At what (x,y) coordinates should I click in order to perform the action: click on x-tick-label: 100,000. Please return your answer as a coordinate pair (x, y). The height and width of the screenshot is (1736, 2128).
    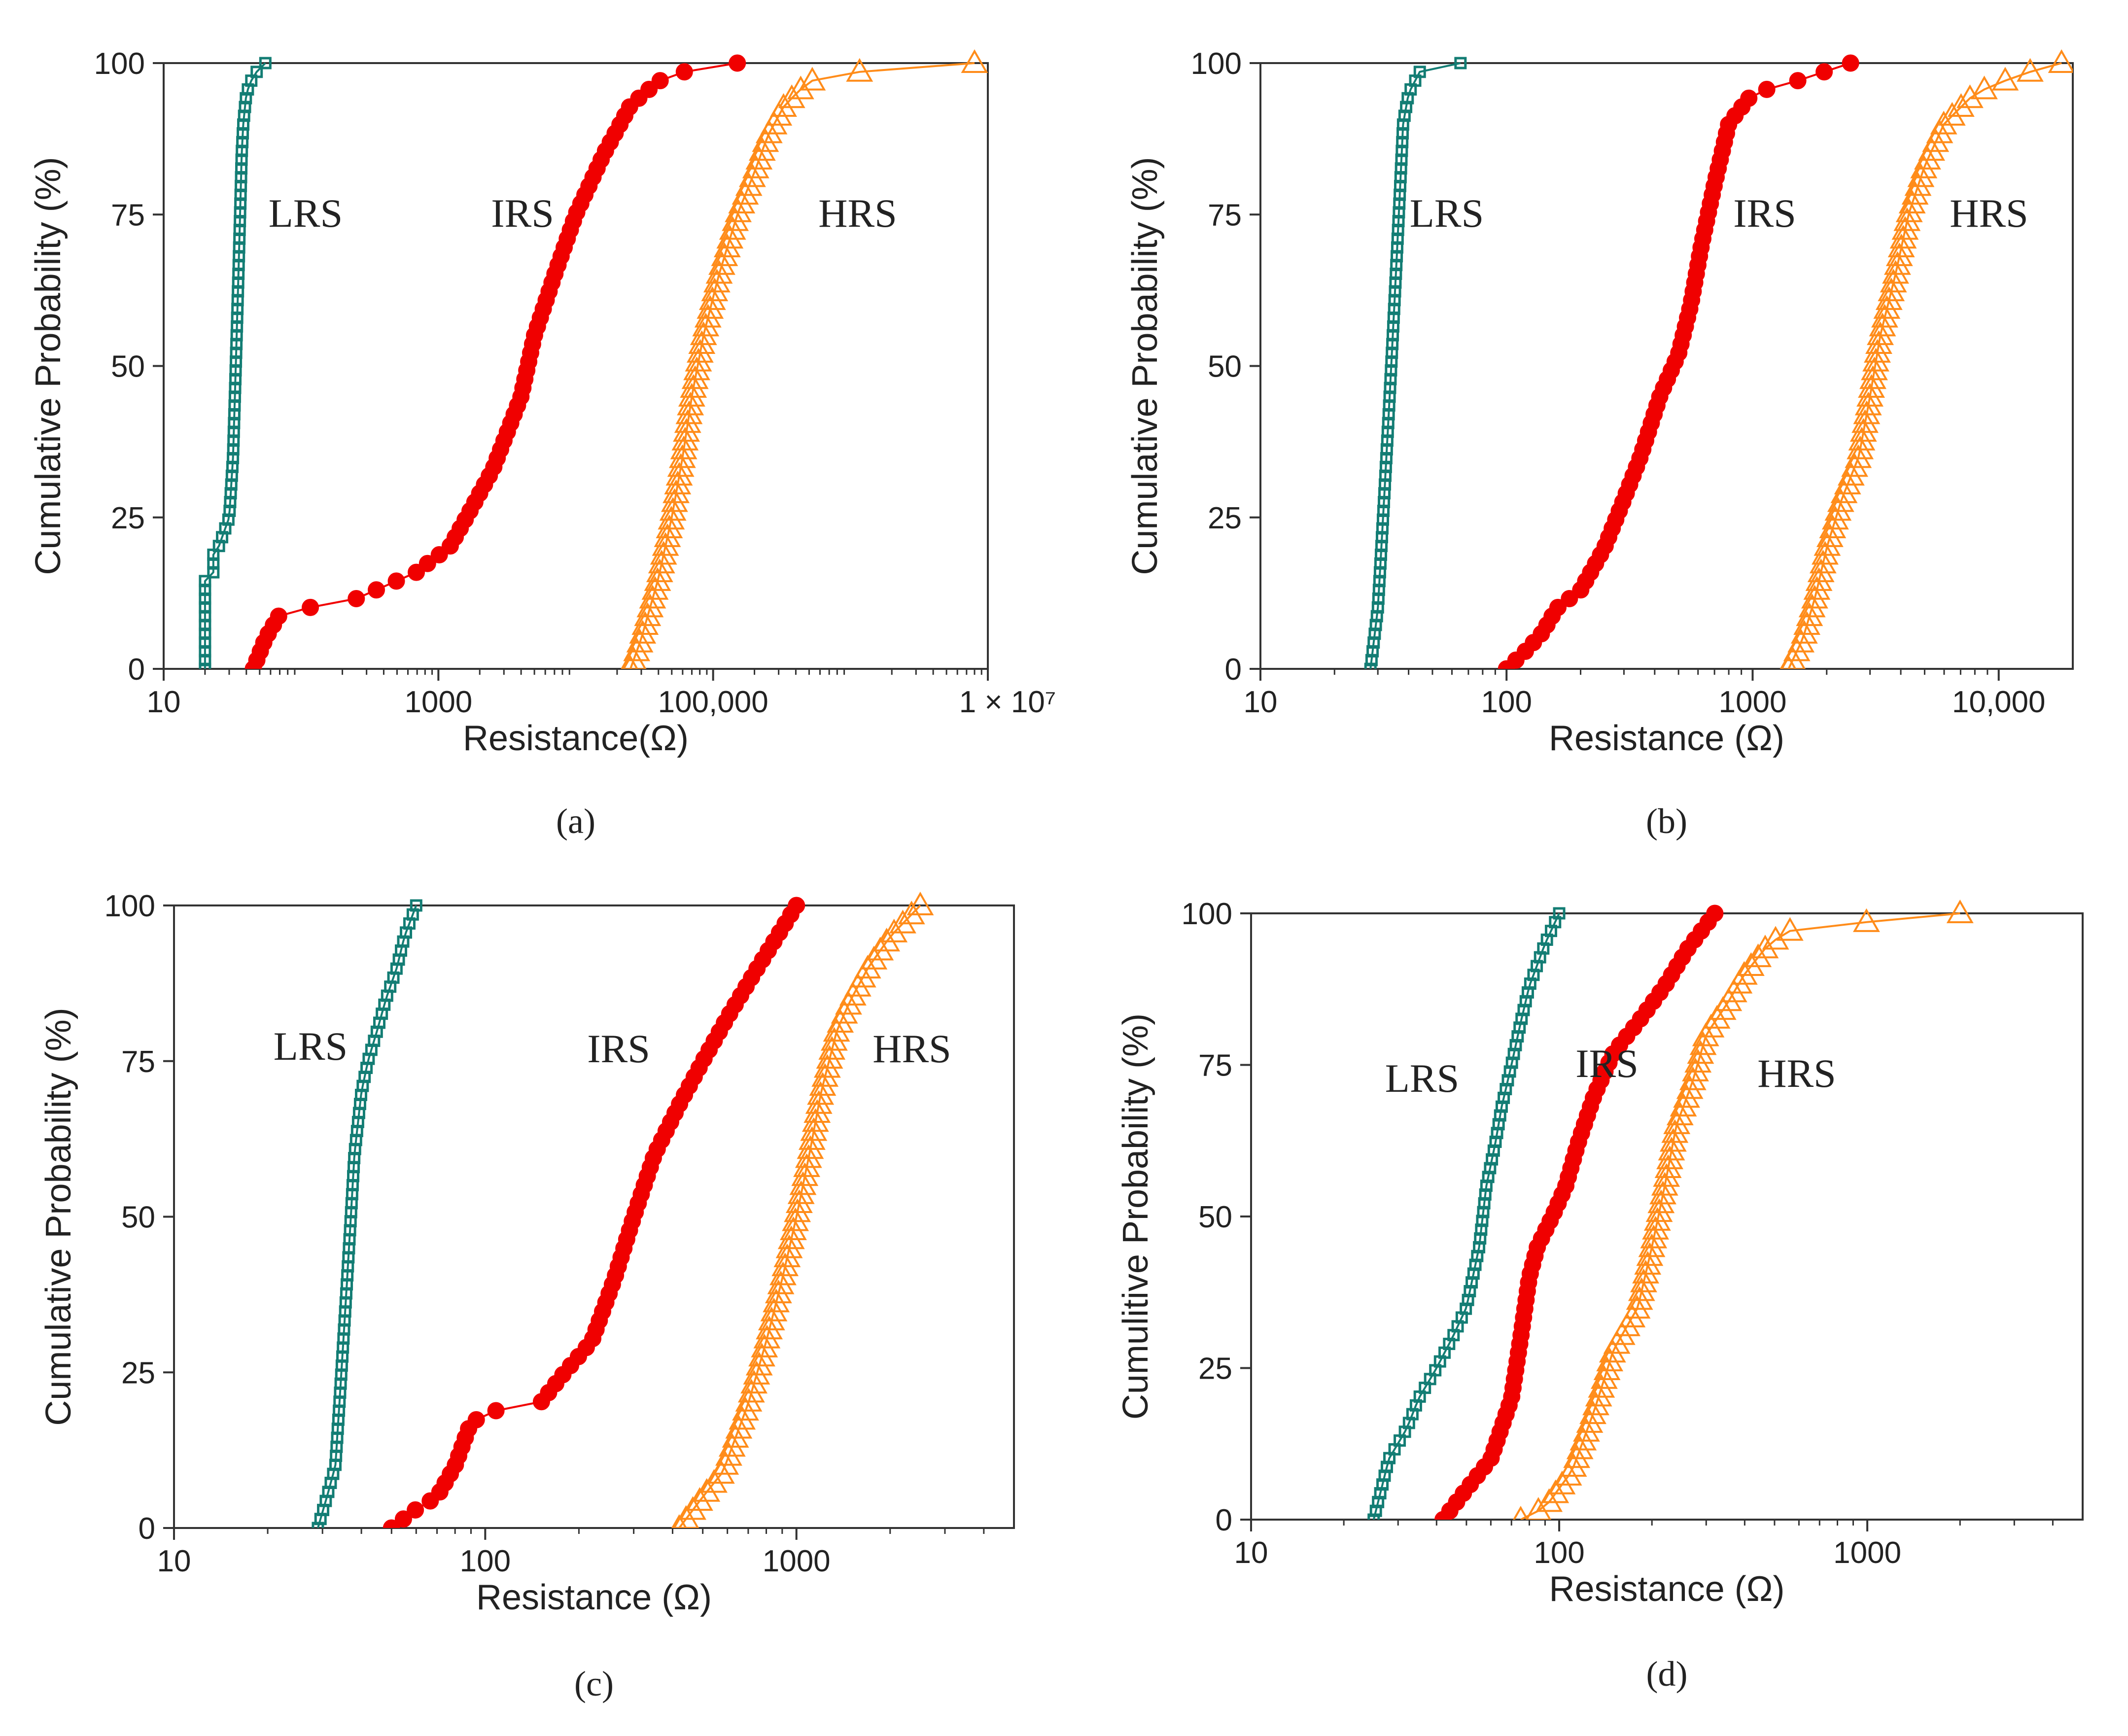
    Looking at the image, I should click on (713, 702).